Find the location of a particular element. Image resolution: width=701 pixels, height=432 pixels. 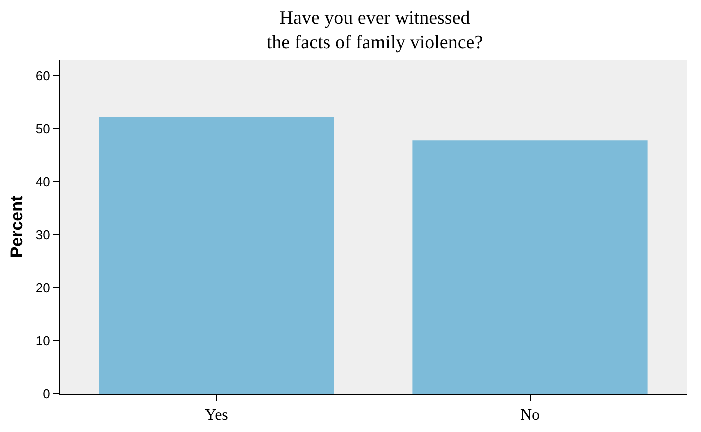

x-tick-label: No is located at coordinates (530, 415).